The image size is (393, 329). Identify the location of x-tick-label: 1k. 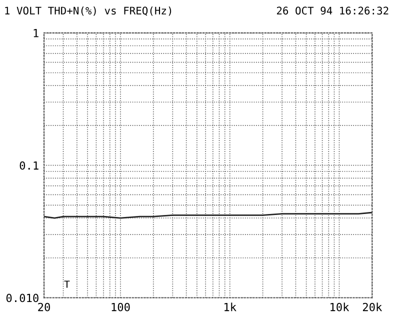
(230, 307).